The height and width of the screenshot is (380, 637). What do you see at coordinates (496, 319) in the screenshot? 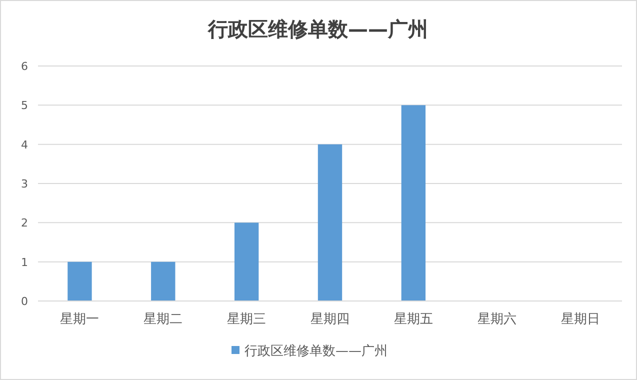
I see `x-tick-label: 星期六` at bounding box center [496, 319].